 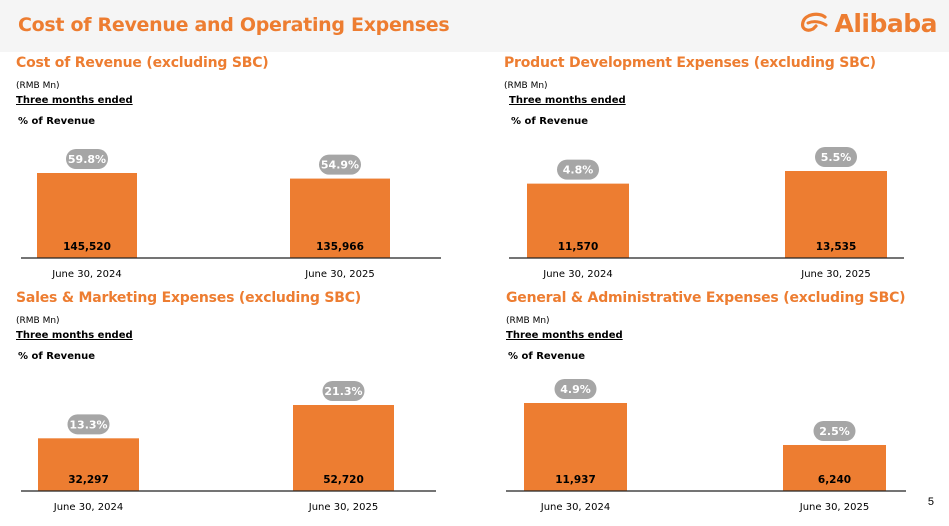 I want to click on alibaba-logo-text: Alibaba, so click(x=885, y=23).